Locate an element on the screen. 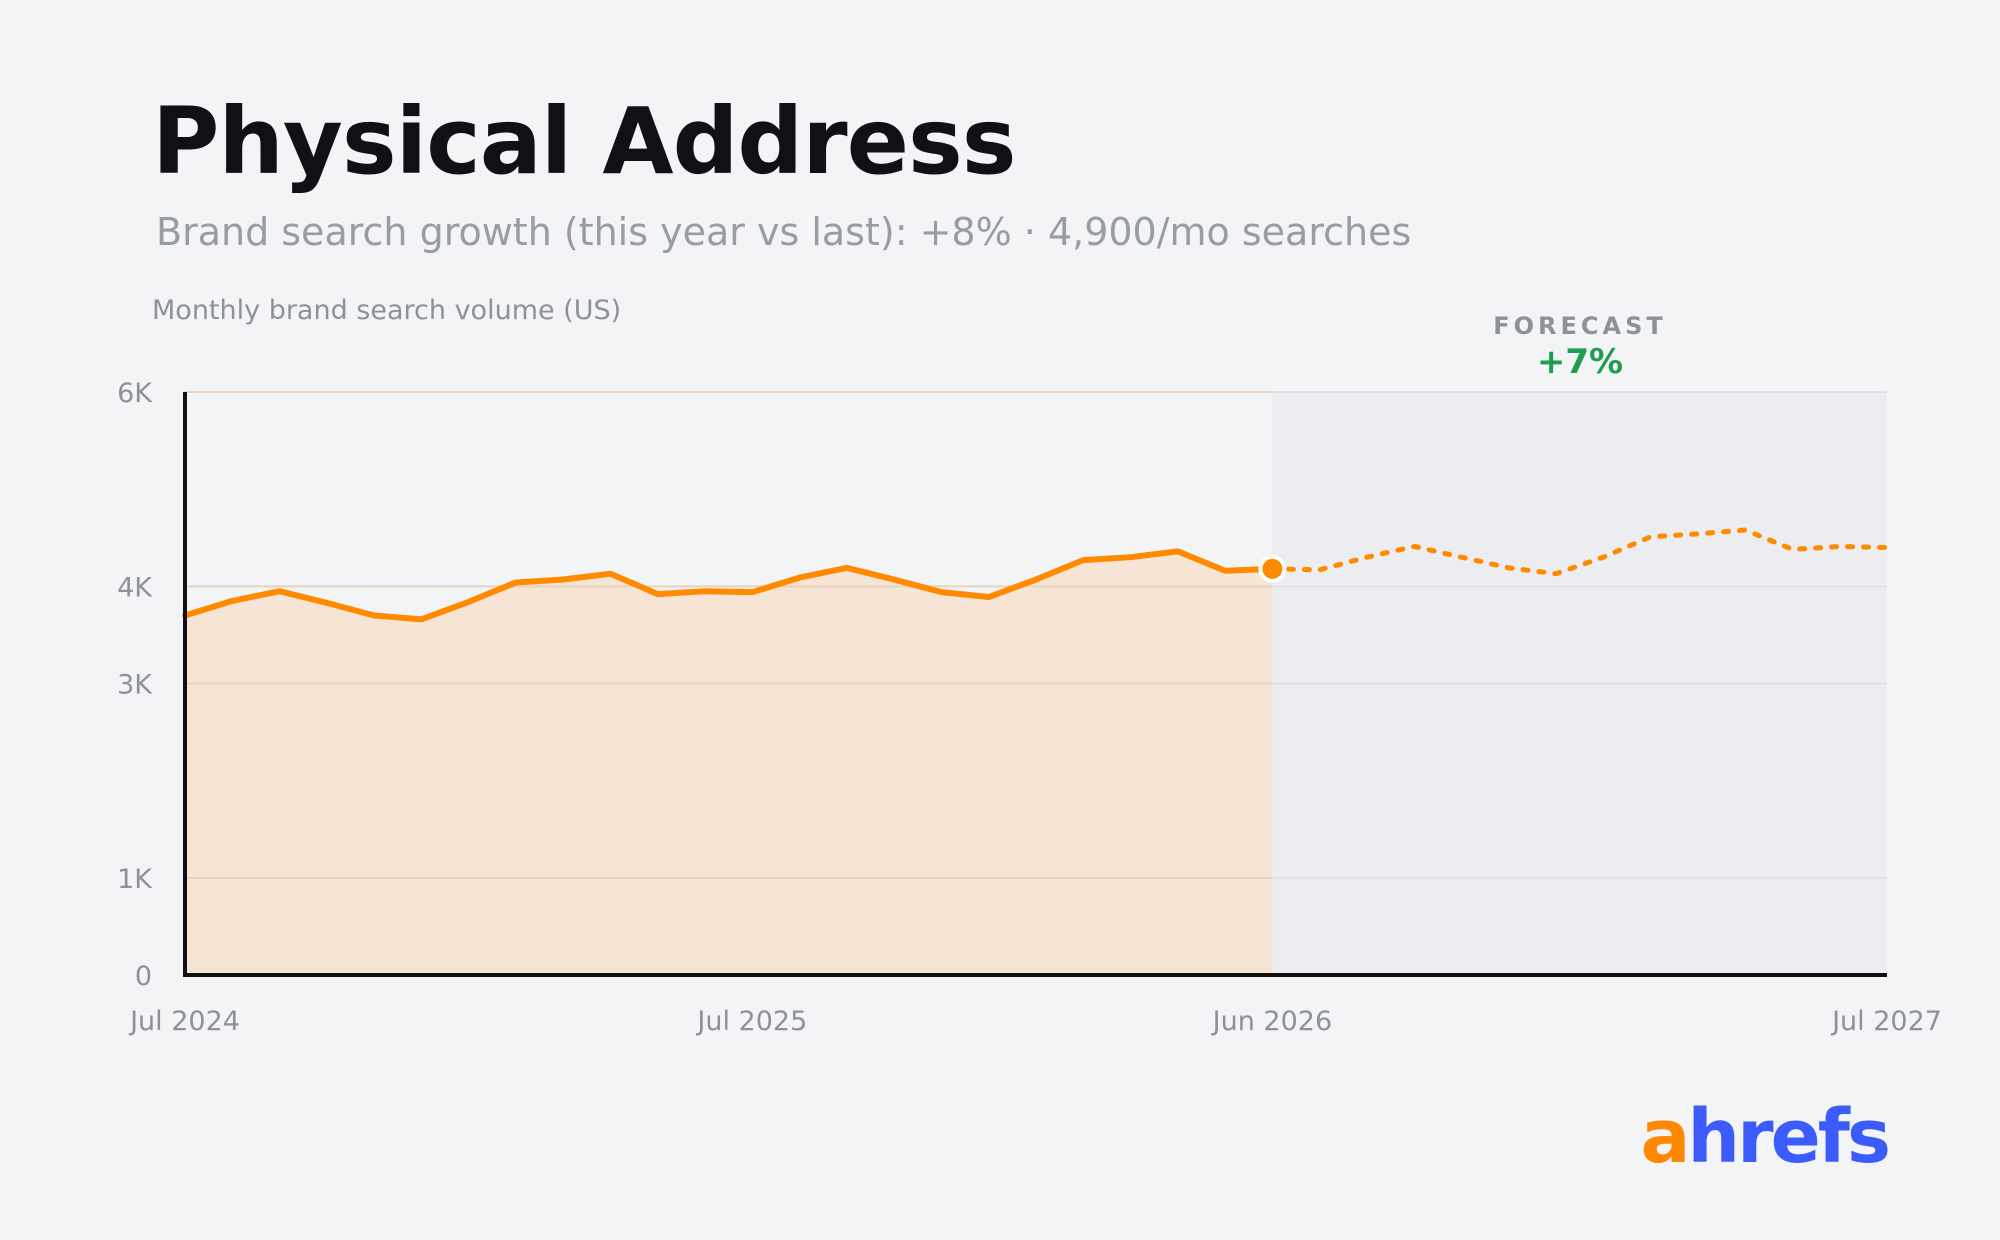 This screenshot has width=2000, height=1240. x-tick-label: Jul 2024 is located at coordinates (184, 1021).